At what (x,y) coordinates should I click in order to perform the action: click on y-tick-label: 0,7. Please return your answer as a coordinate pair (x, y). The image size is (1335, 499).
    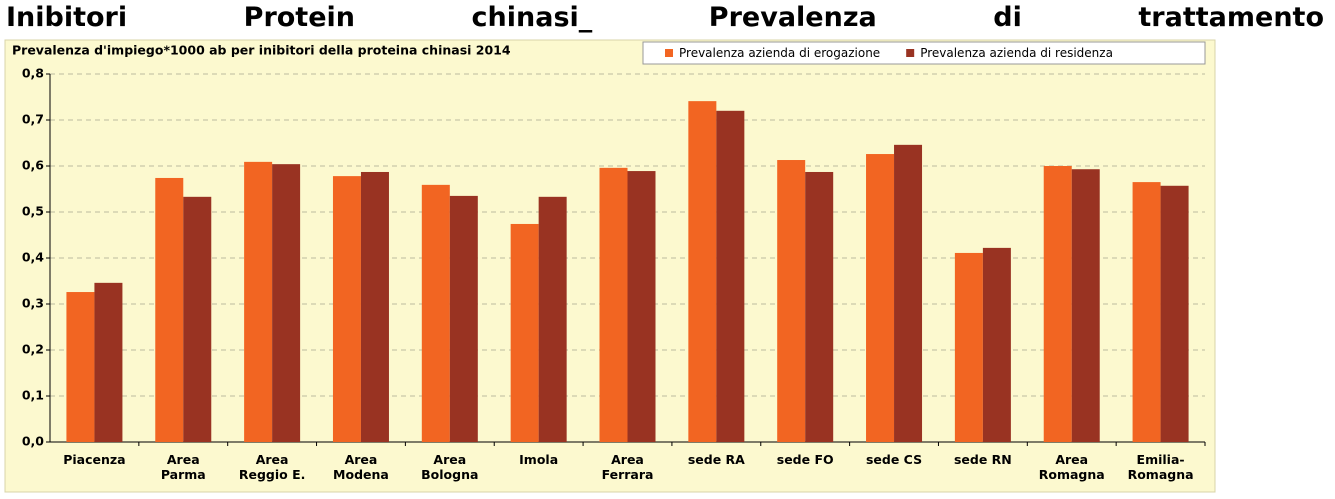
    Looking at the image, I should click on (33, 119).